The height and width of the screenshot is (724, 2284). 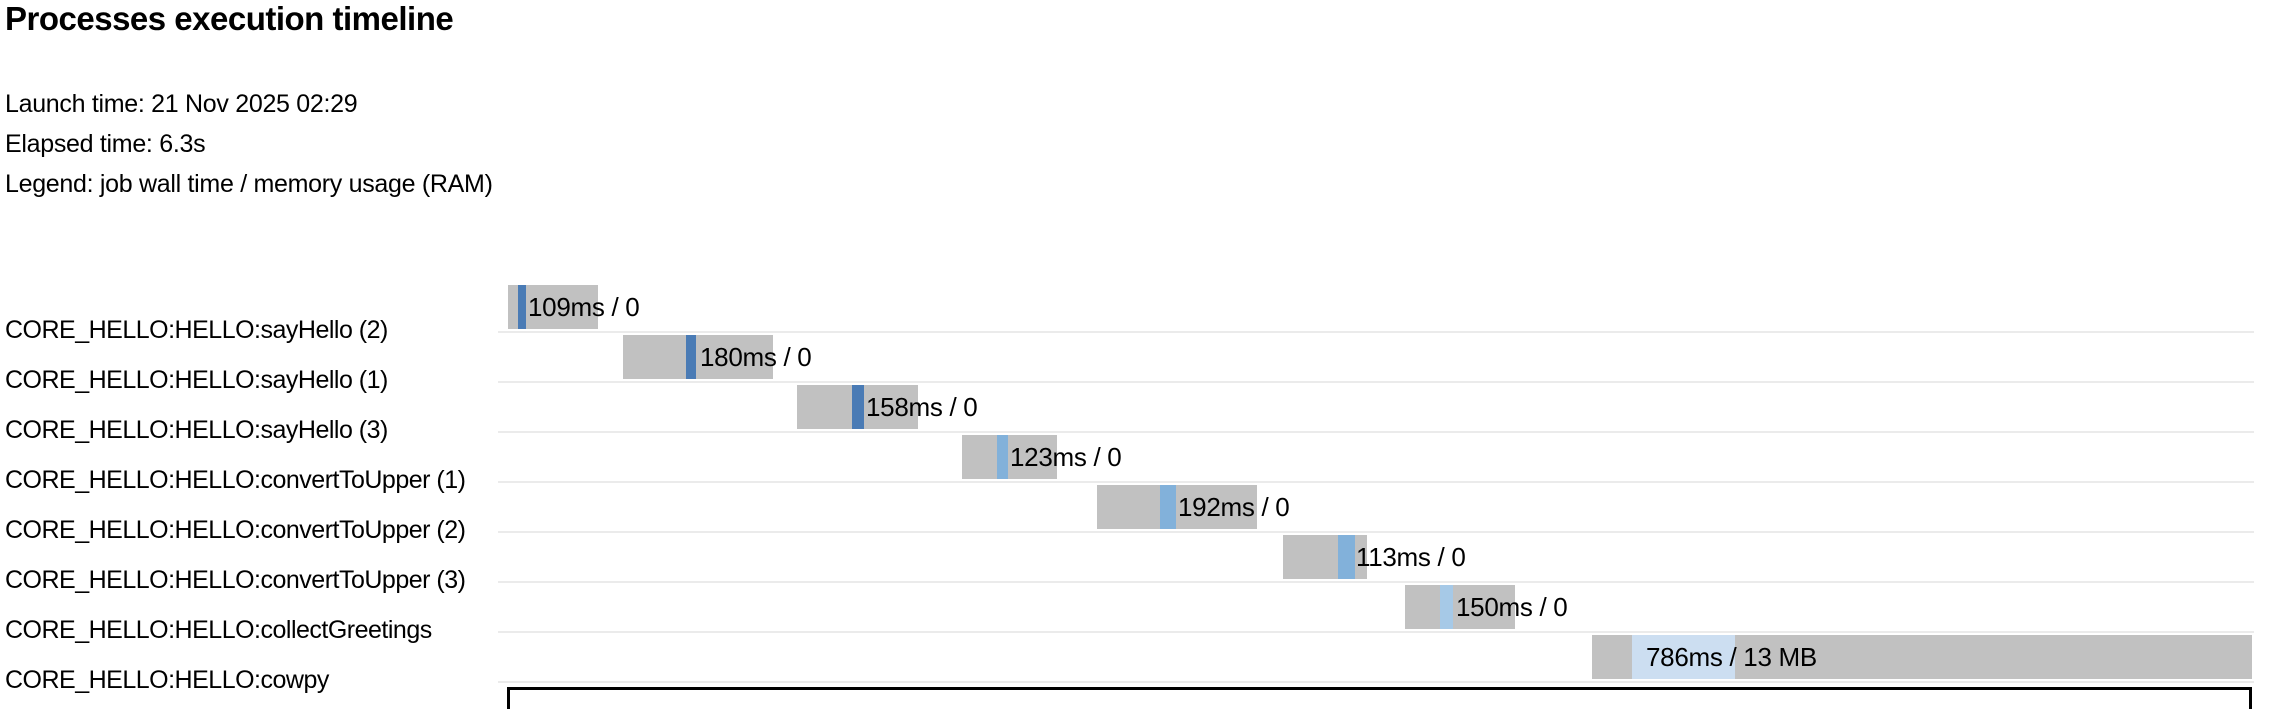 I want to click on elapsed-time-text: Elapsed time: 6.3s, so click(x=105, y=144).